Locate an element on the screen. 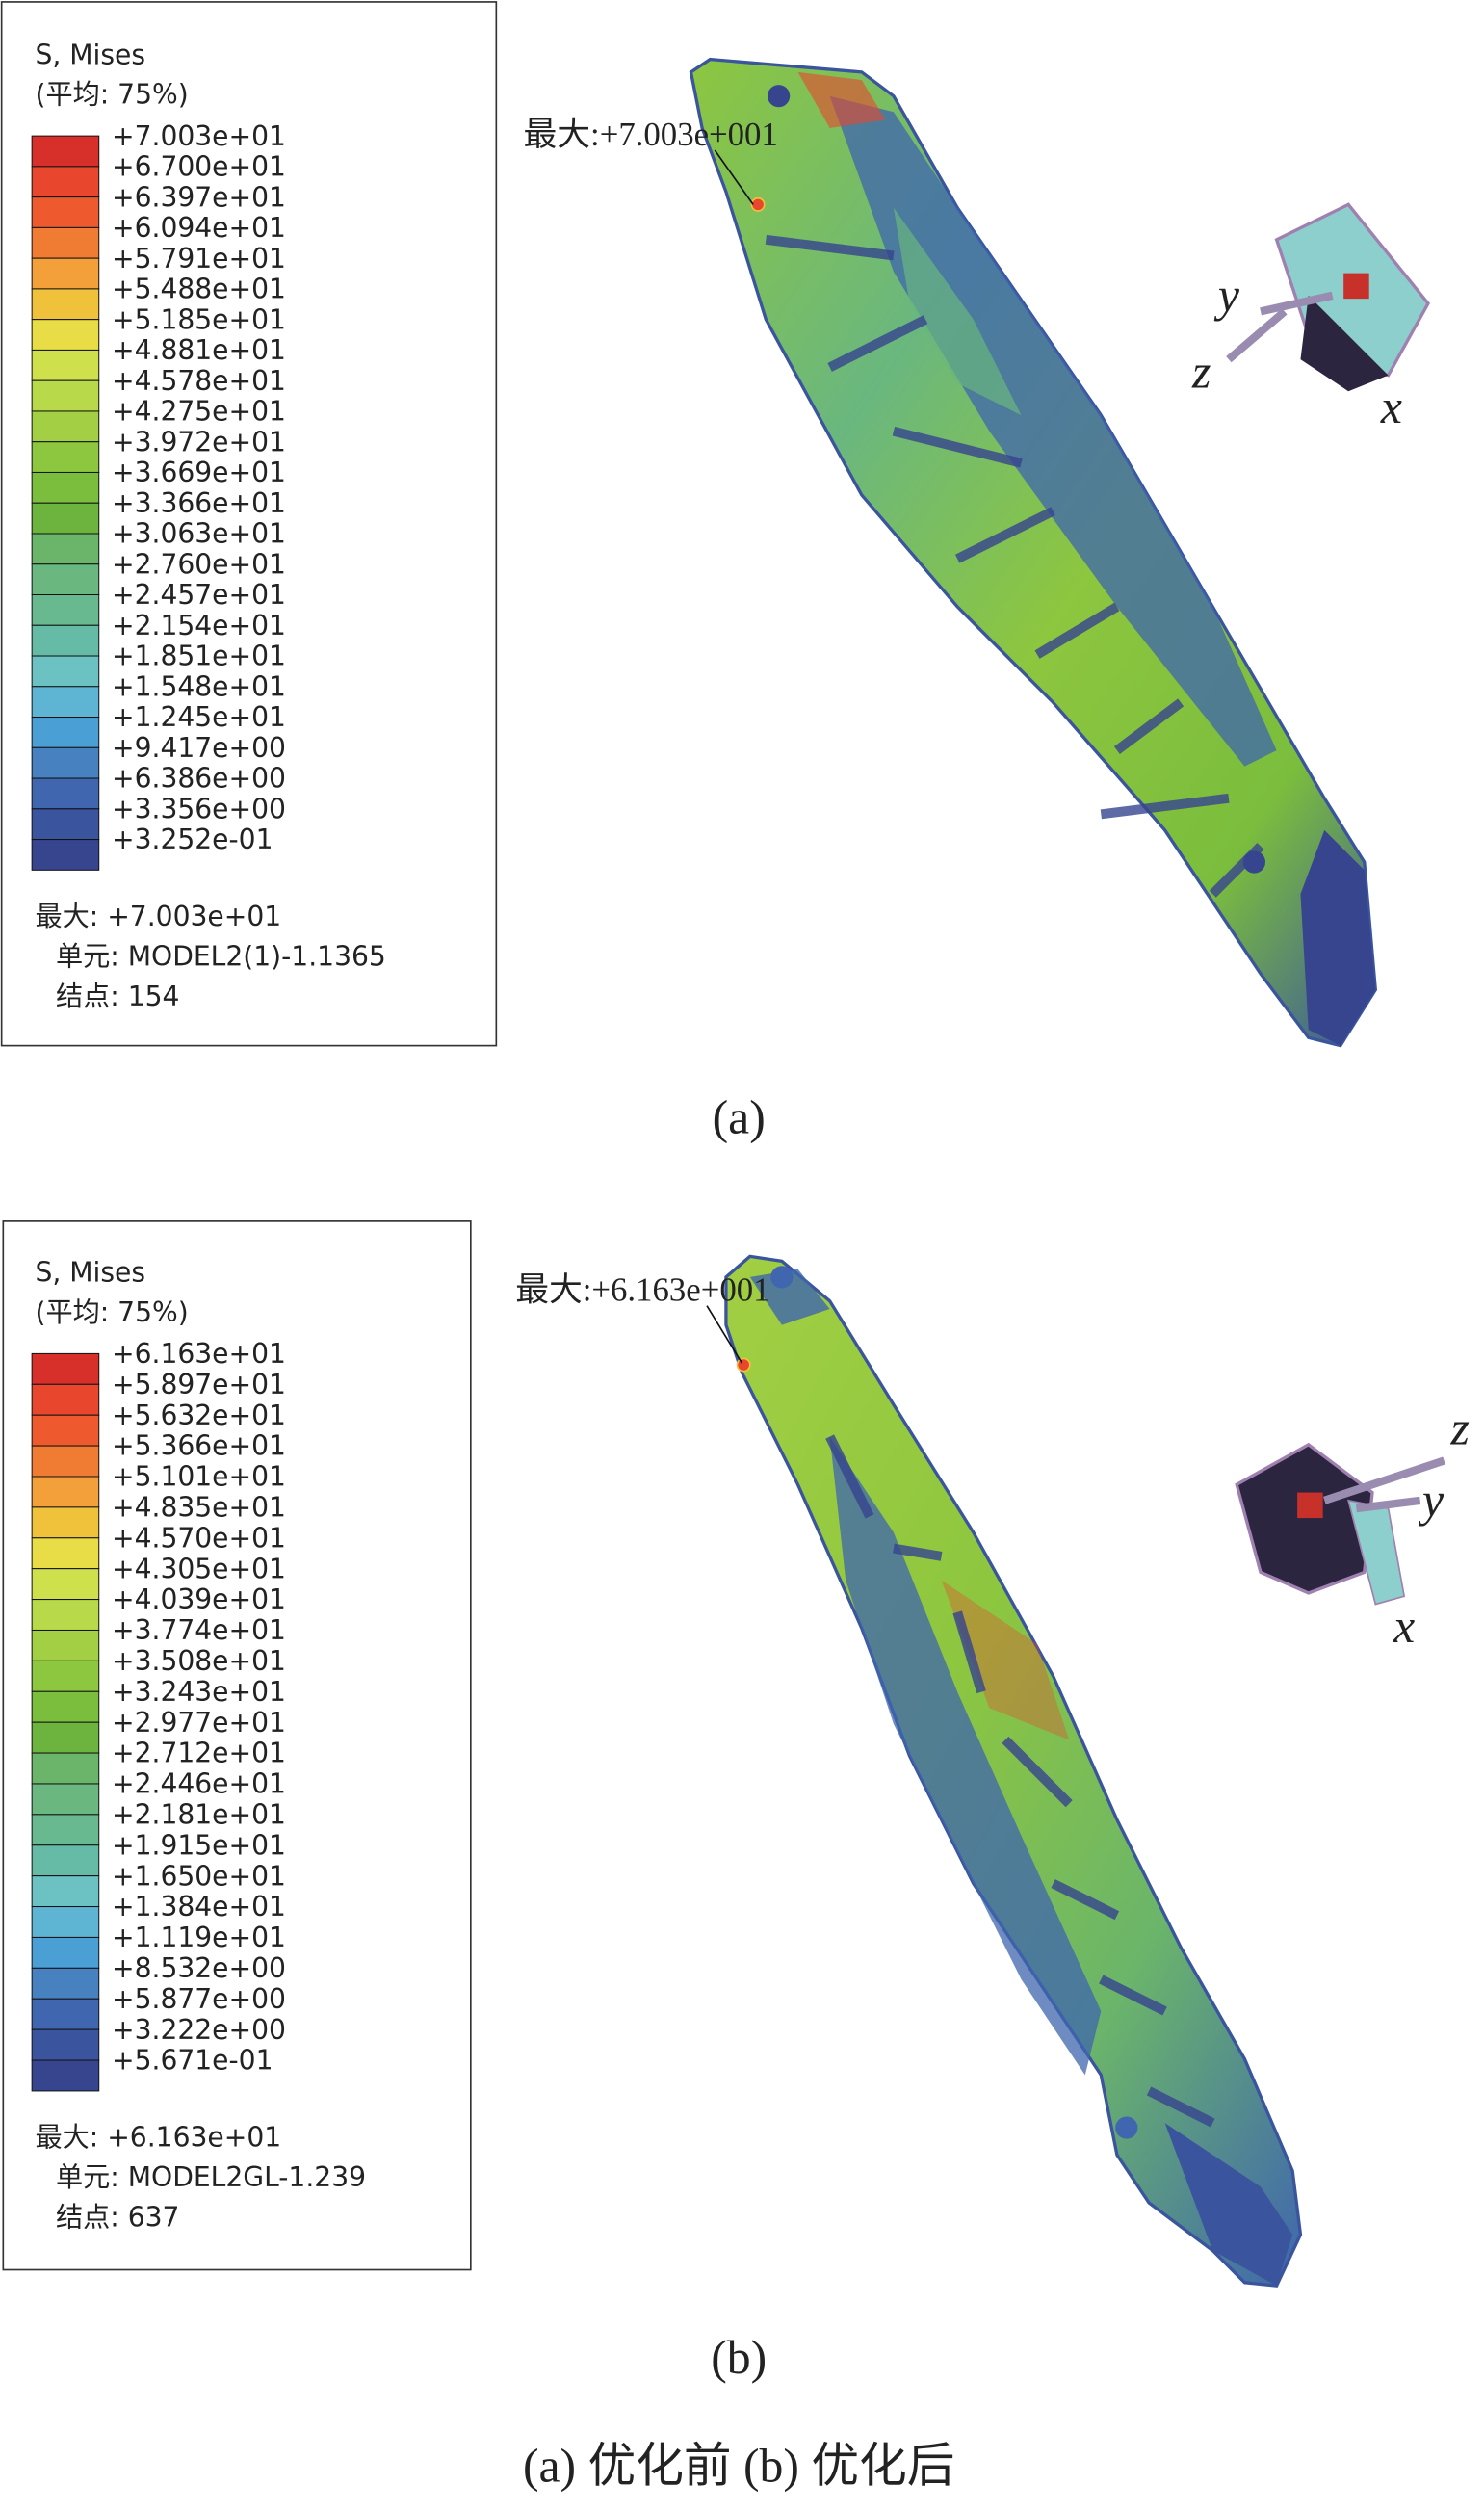 The height and width of the screenshot is (2511, 1484). legend-label: +3.243e+01 is located at coordinates (199, 1692).